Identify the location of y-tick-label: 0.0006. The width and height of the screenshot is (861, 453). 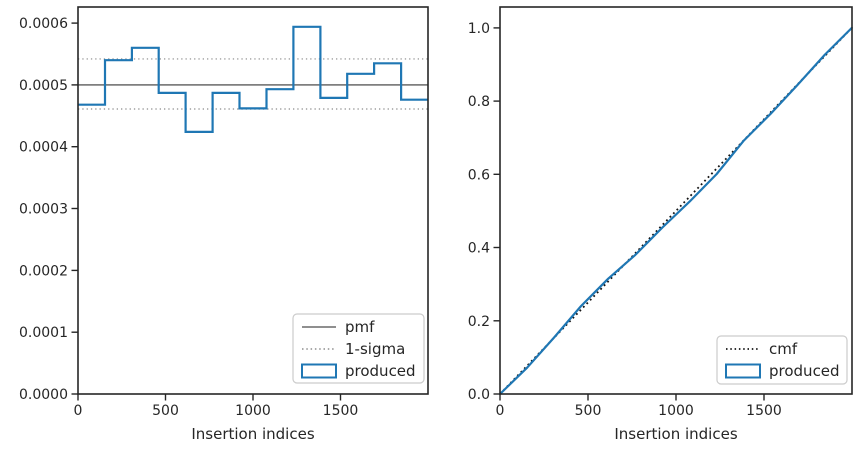
(43, 24).